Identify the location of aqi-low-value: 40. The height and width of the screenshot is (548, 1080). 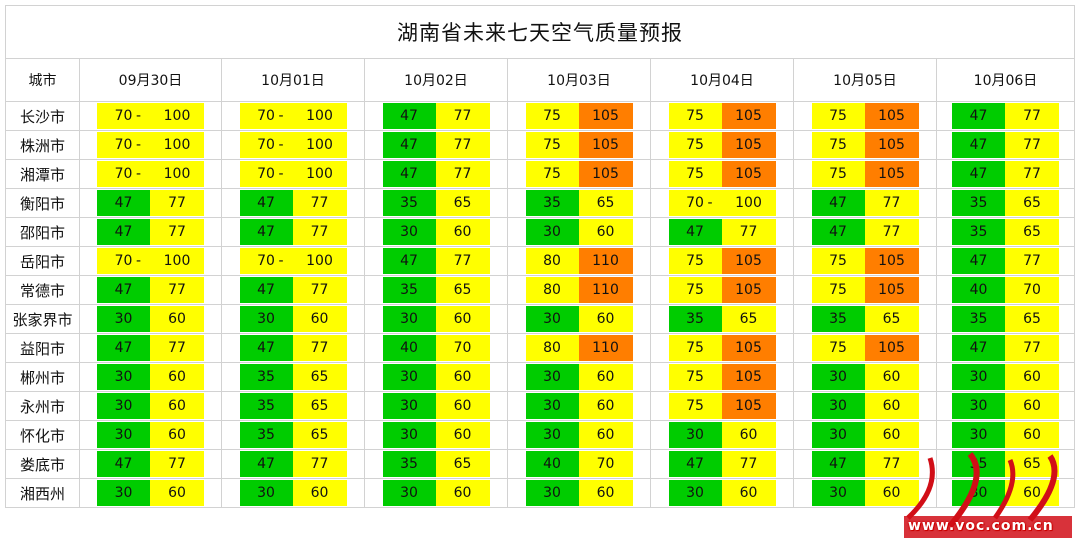
(978, 290).